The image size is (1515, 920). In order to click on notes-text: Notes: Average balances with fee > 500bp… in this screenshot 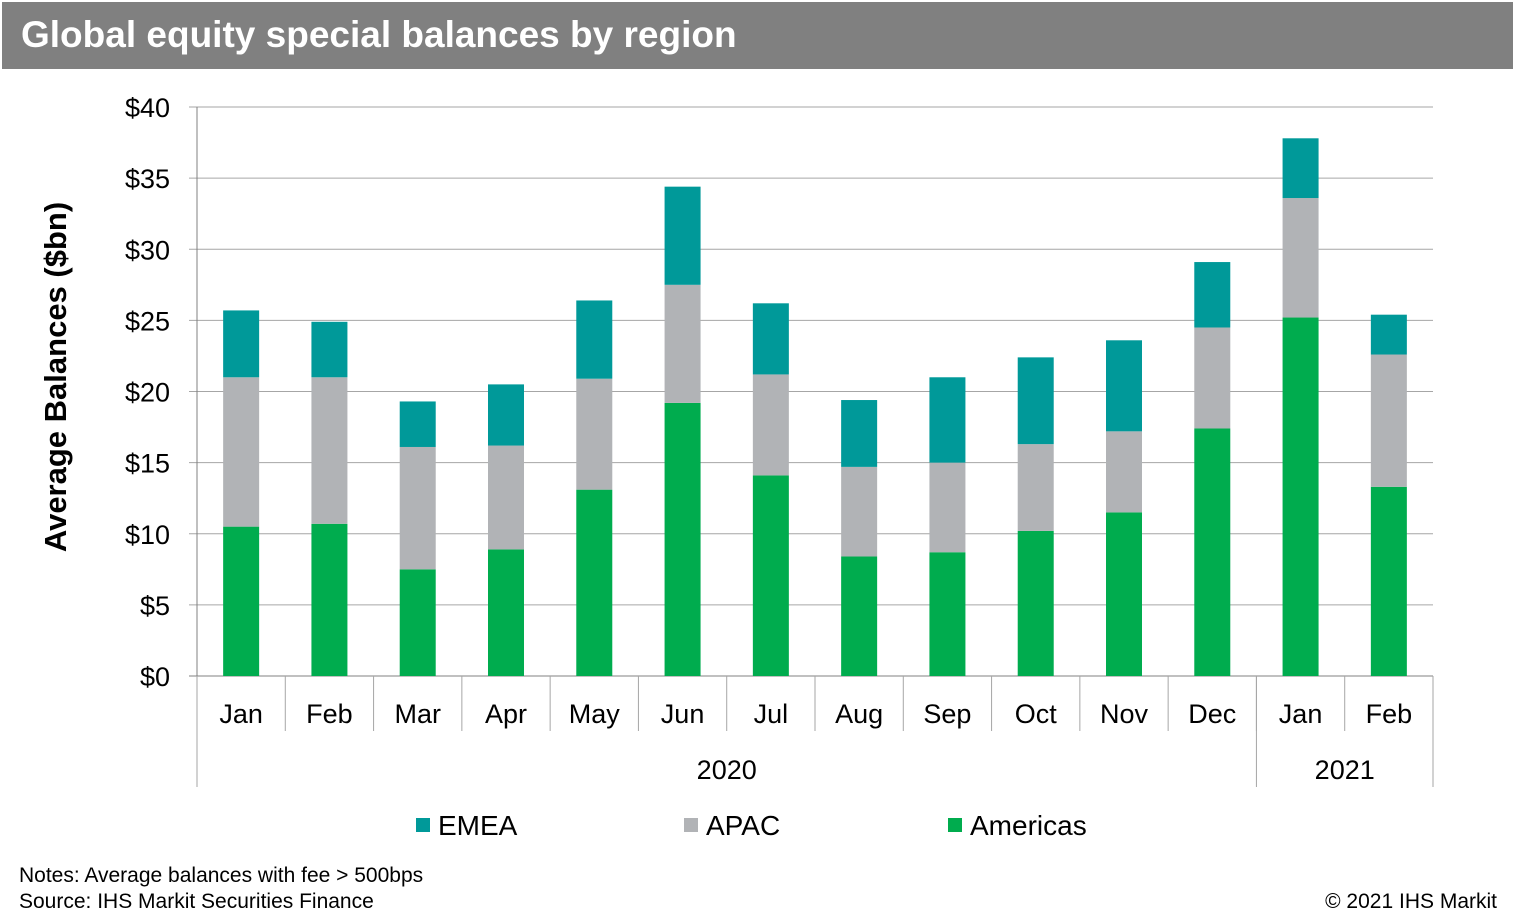, I will do `click(221, 875)`.